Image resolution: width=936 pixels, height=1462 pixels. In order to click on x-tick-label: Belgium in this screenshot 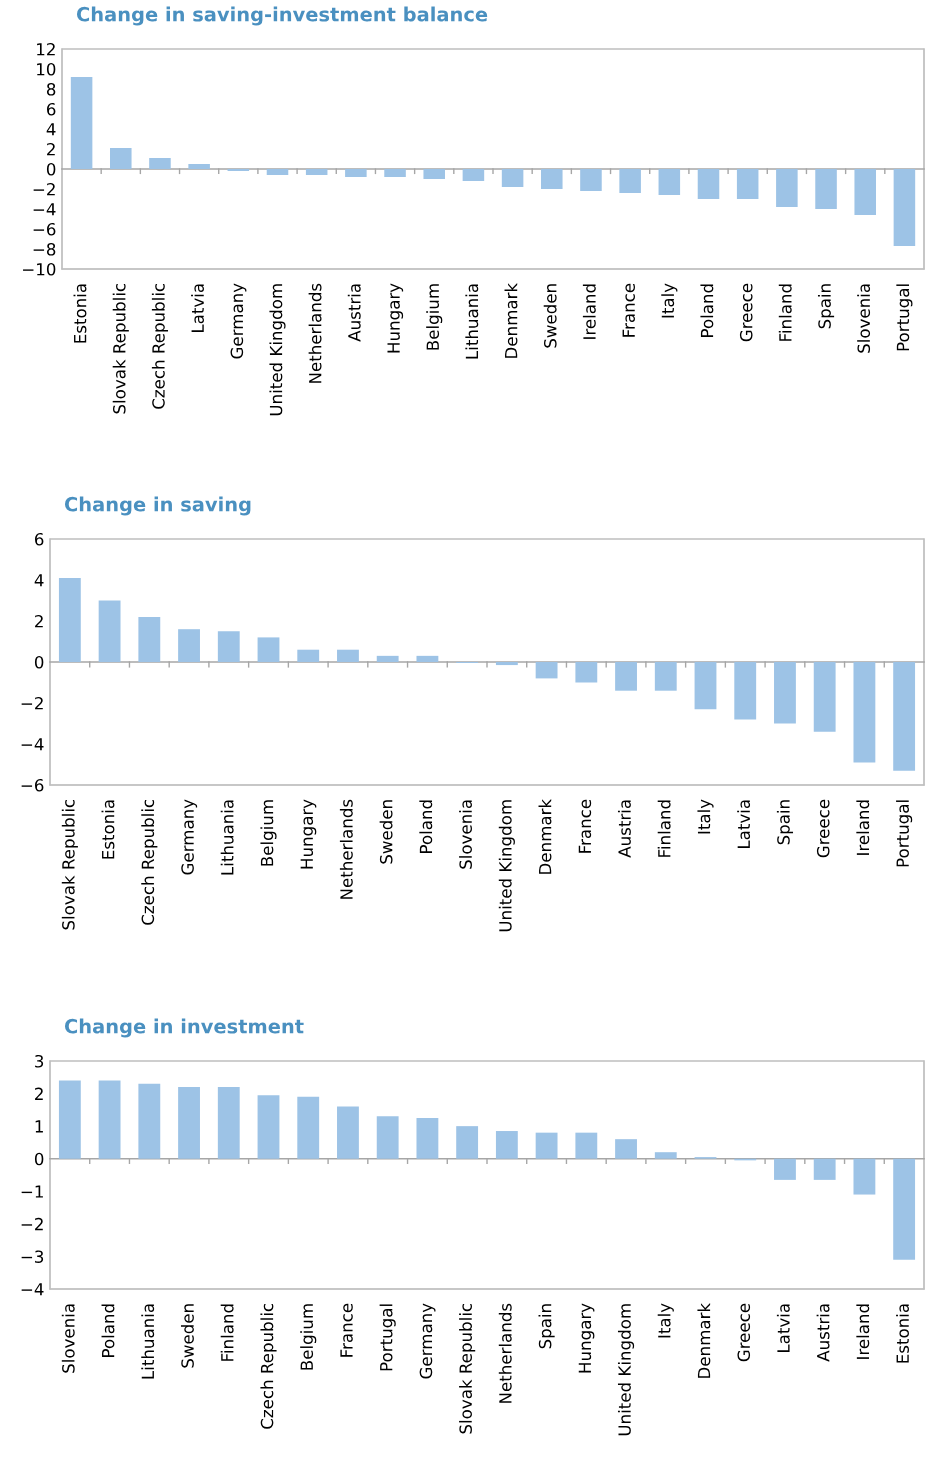, I will do `click(268, 833)`.